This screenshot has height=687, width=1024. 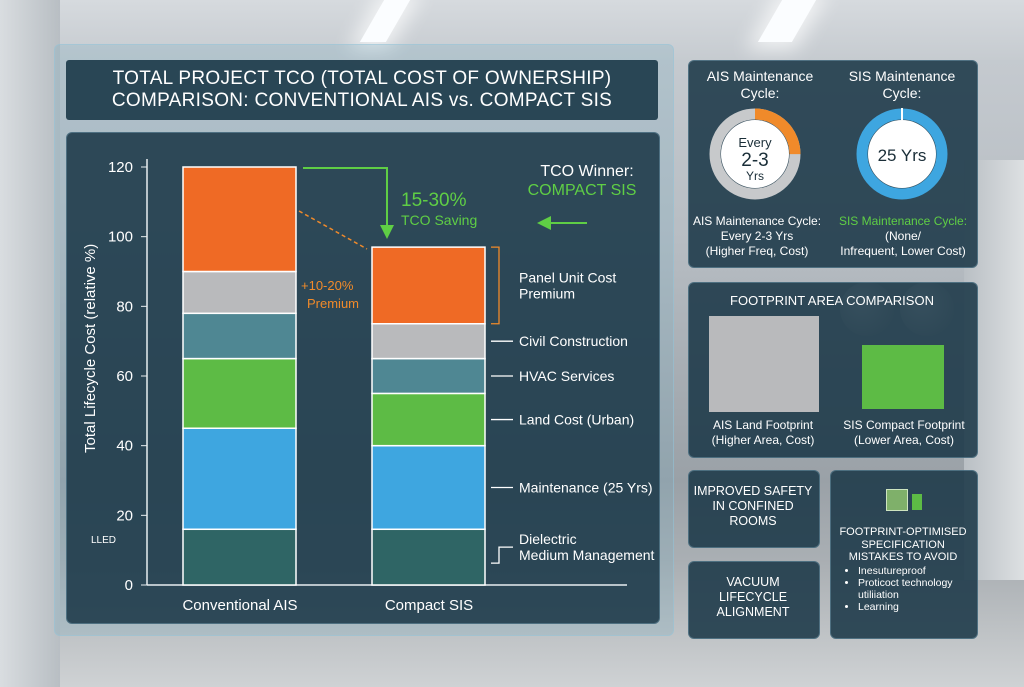 I want to click on vacuum-text: VACUUM LIFECYCLE ALIGNMENT, so click(x=753, y=597).